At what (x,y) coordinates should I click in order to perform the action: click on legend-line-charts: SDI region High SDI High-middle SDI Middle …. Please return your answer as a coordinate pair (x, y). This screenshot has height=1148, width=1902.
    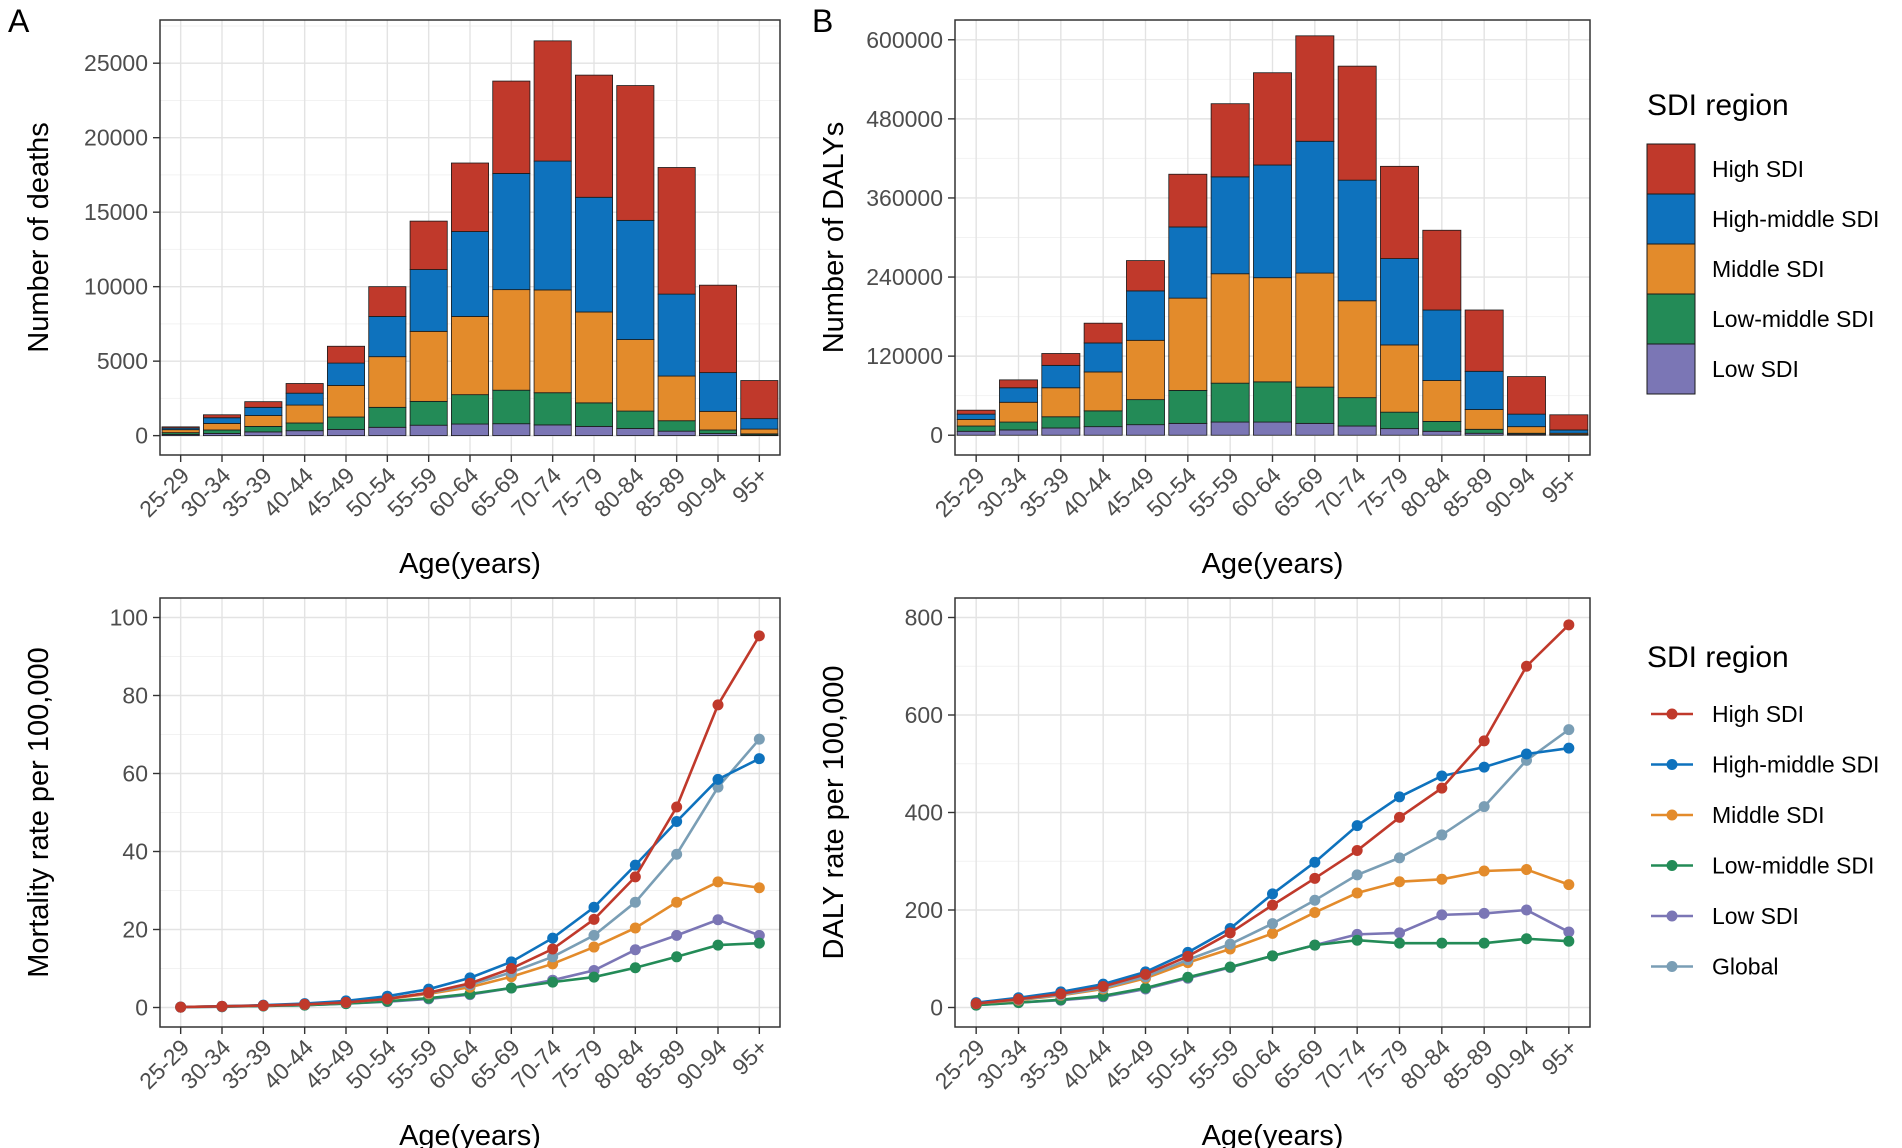
    Looking at the image, I should click on (1763, 810).